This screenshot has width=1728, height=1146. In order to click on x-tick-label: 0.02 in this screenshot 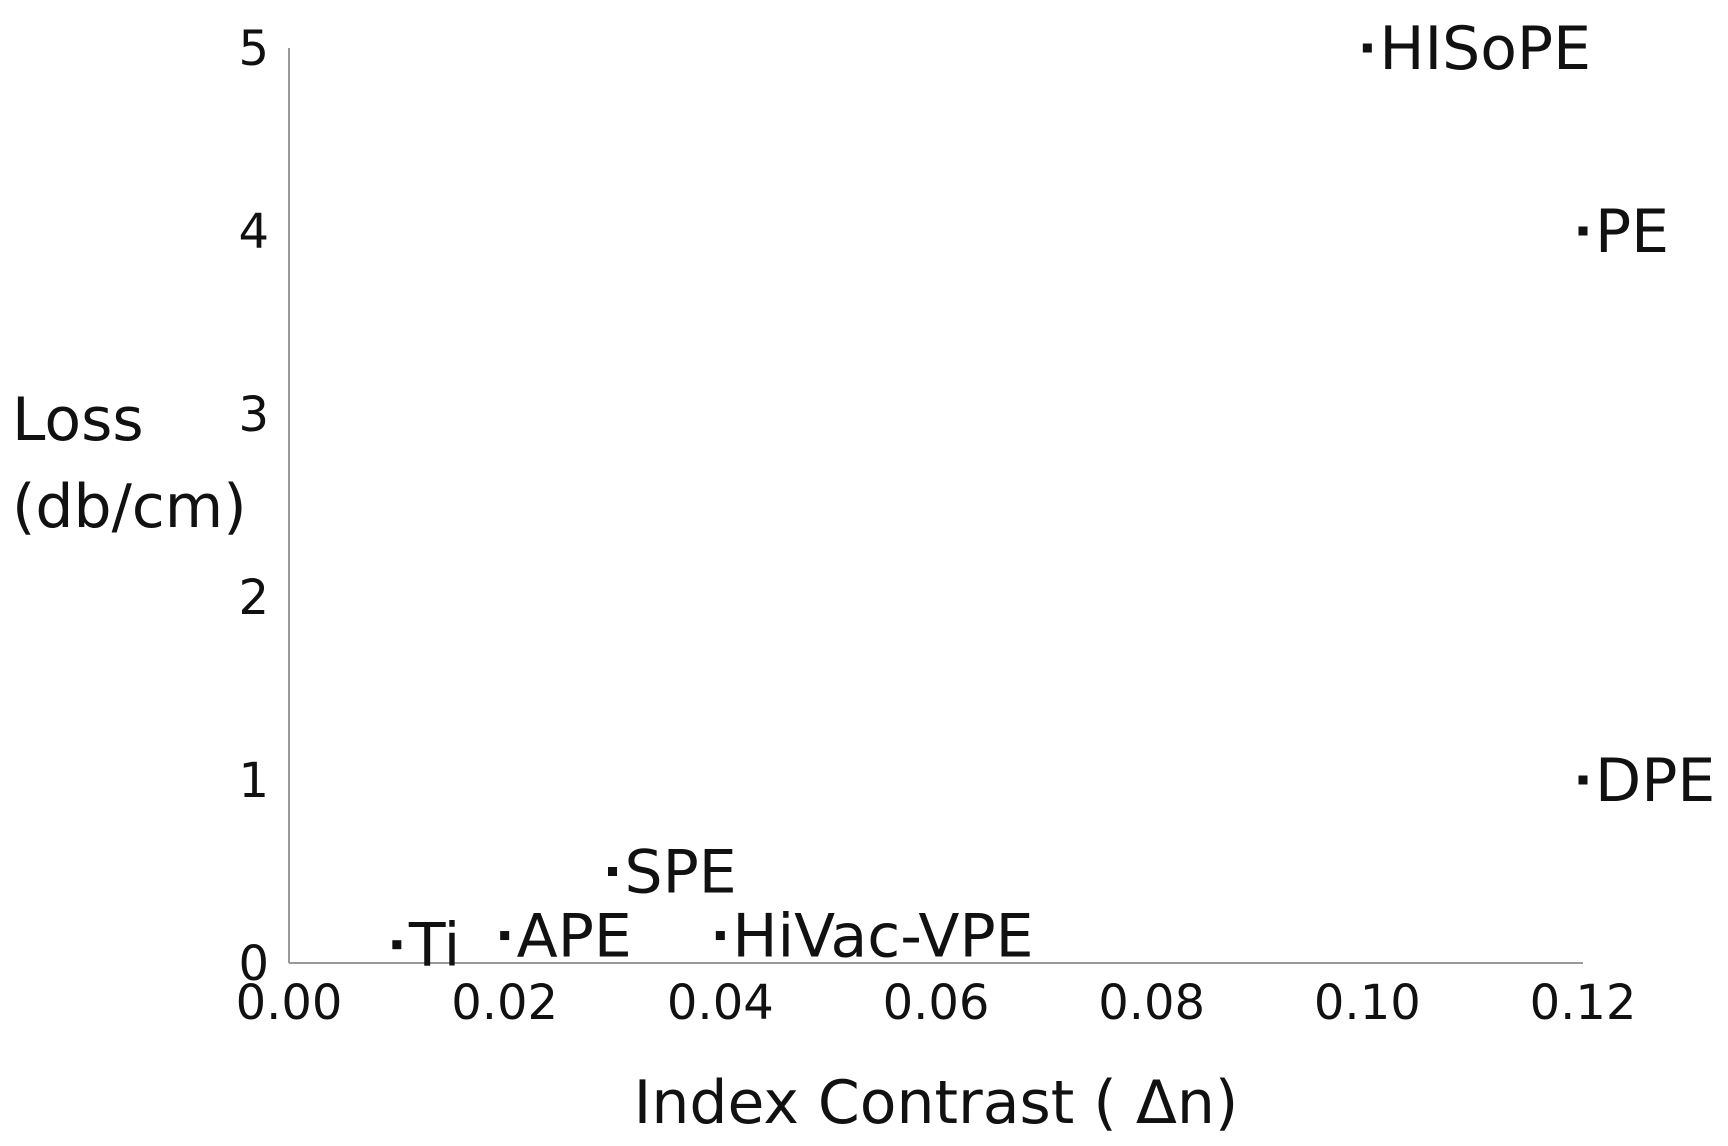, I will do `click(504, 1003)`.